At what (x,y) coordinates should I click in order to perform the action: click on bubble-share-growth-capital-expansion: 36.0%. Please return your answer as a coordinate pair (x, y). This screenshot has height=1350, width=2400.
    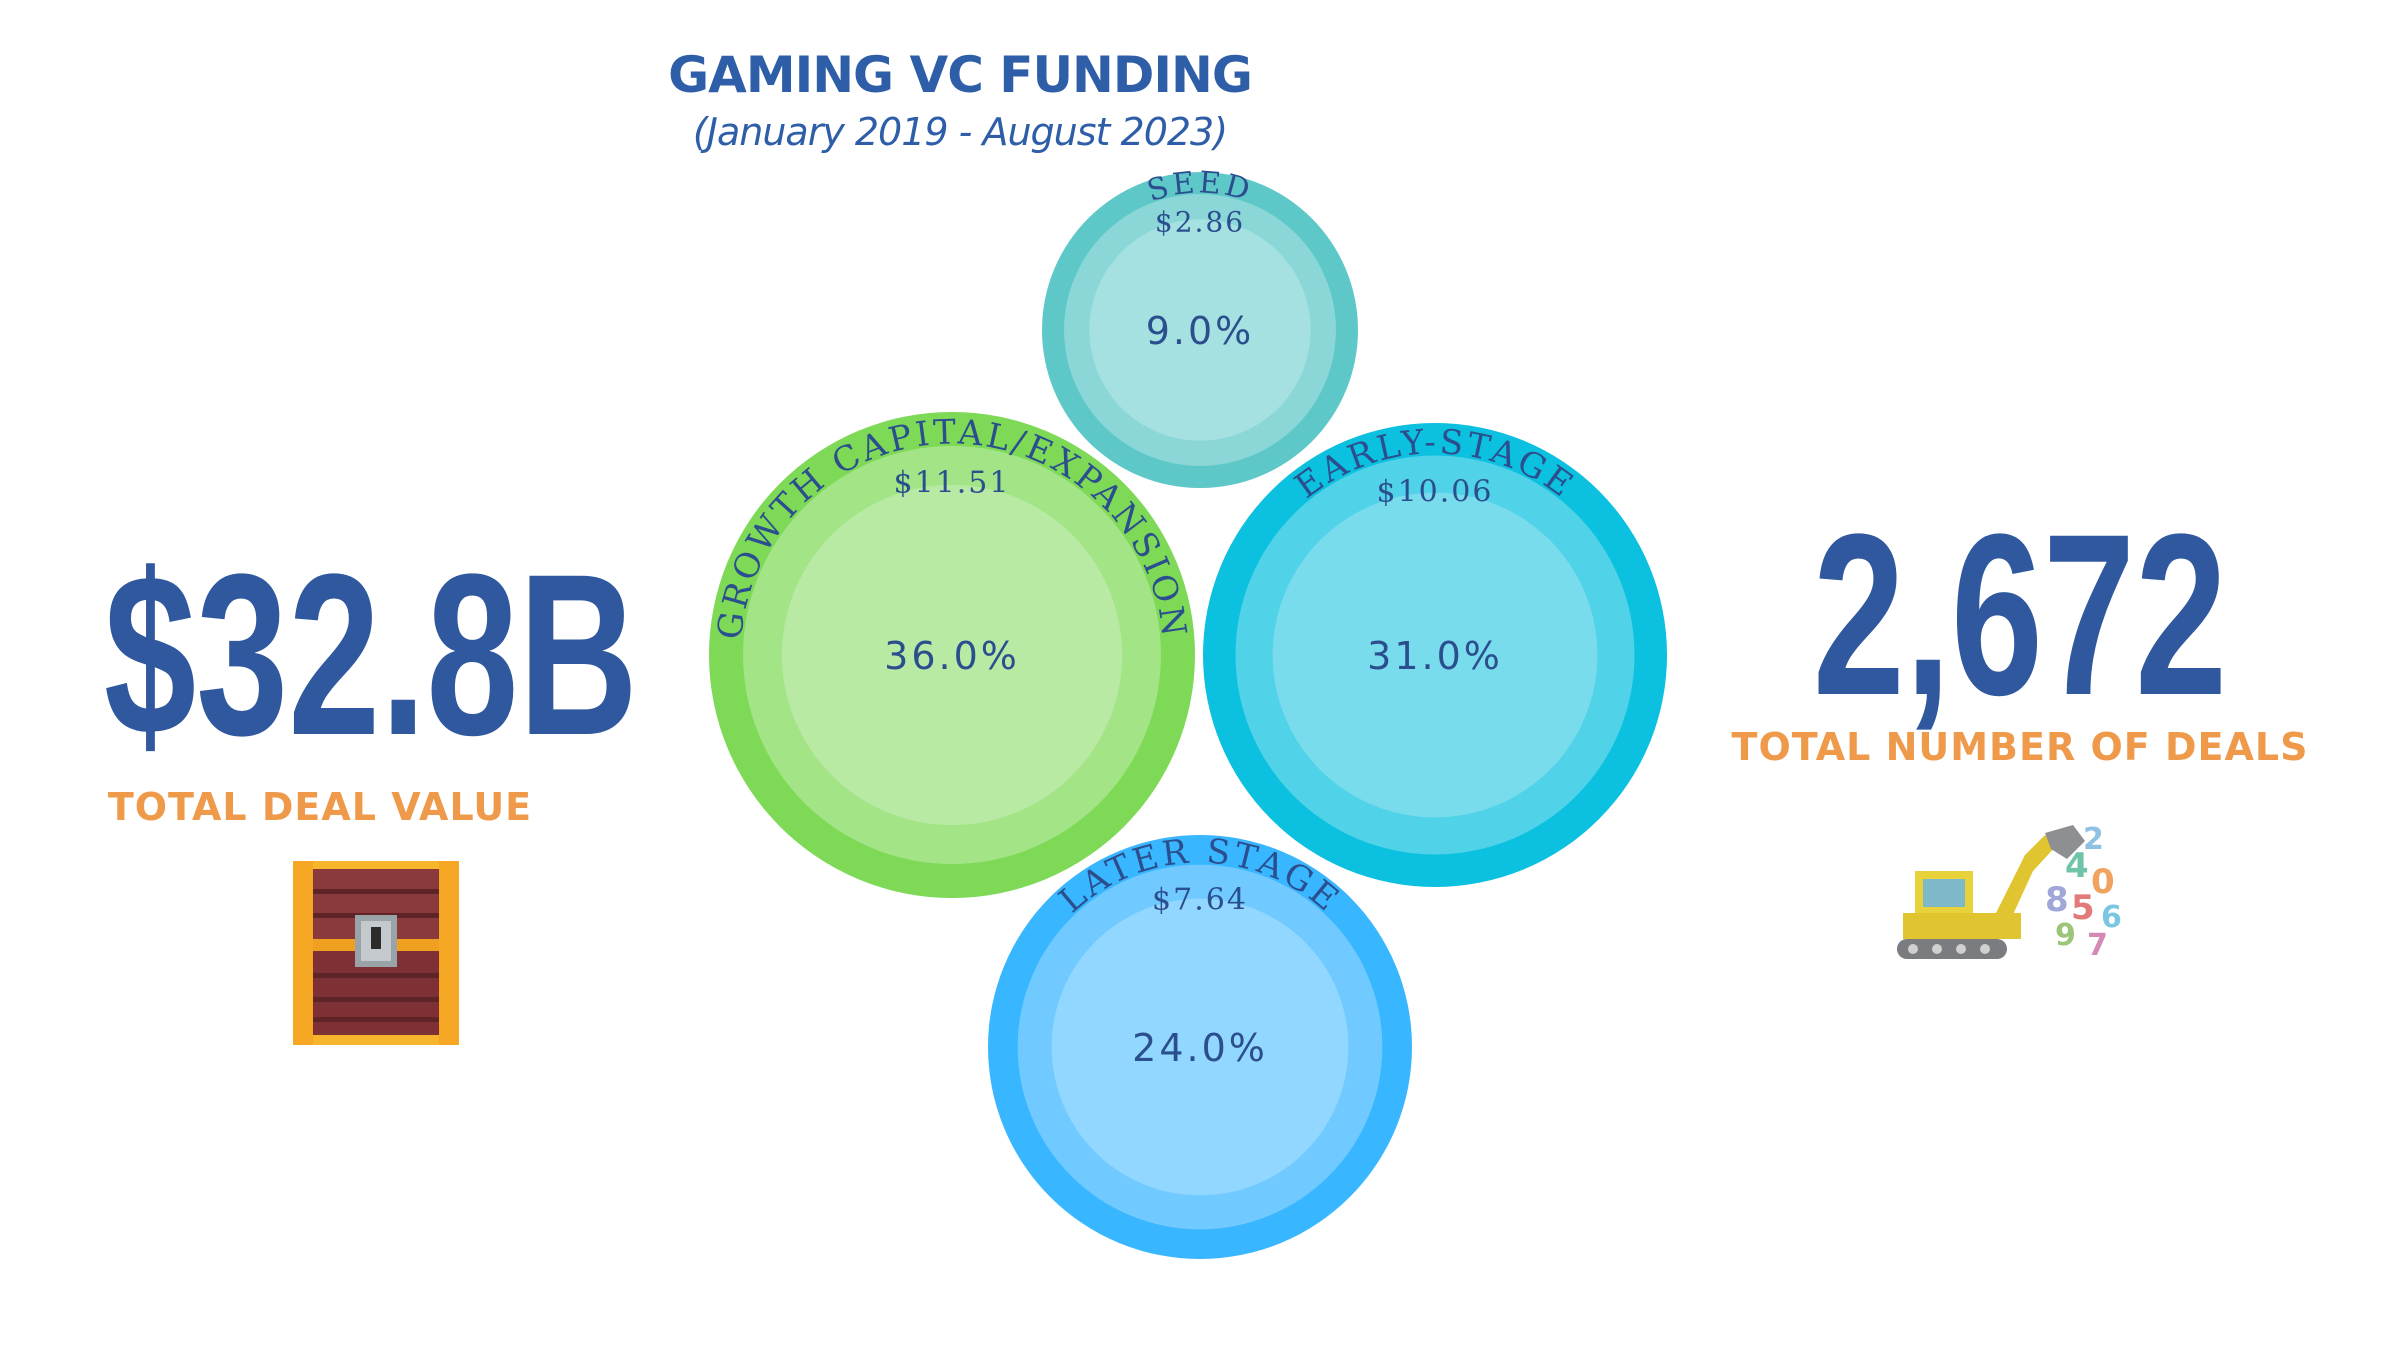
    Looking at the image, I should click on (952, 656).